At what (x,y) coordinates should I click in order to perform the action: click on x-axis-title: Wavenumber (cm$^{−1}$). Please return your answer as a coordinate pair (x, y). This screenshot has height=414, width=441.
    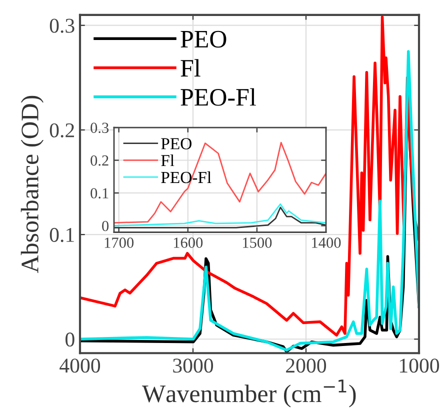
    Looking at the image, I should click on (249, 394).